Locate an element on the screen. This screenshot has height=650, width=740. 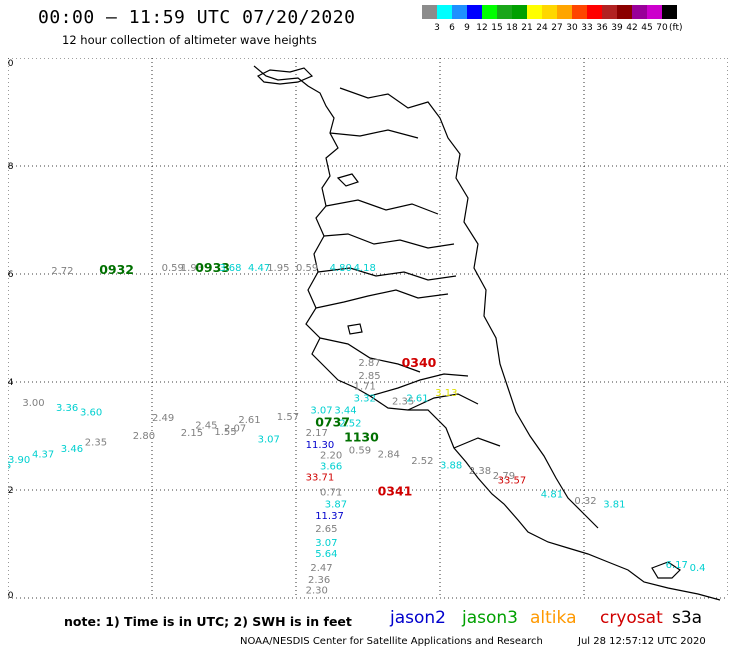
wave-height-label: 2.65 is located at coordinates (326, 529).